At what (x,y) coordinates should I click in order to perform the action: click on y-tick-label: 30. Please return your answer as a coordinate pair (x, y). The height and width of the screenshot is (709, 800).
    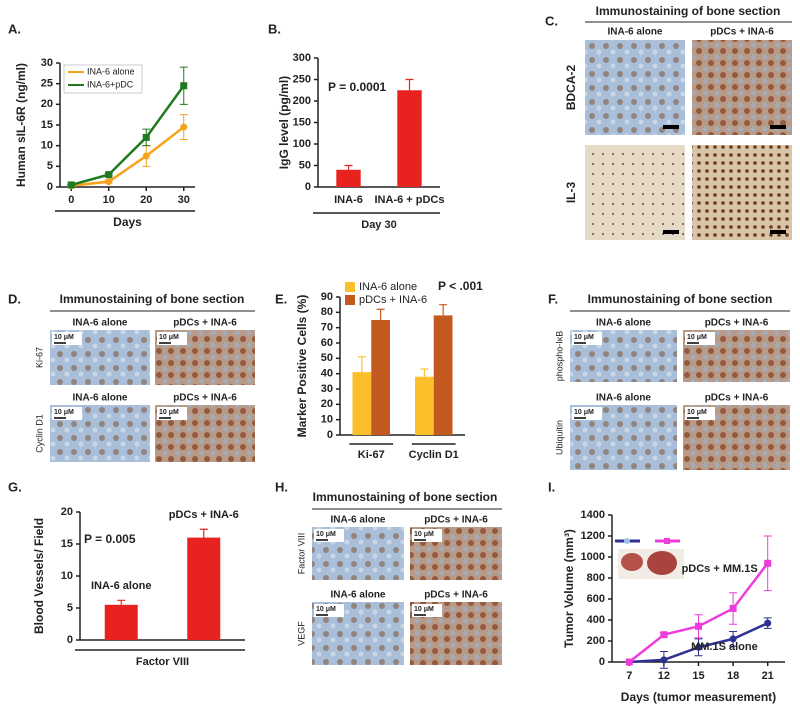
    Looking at the image, I should click on (327, 389).